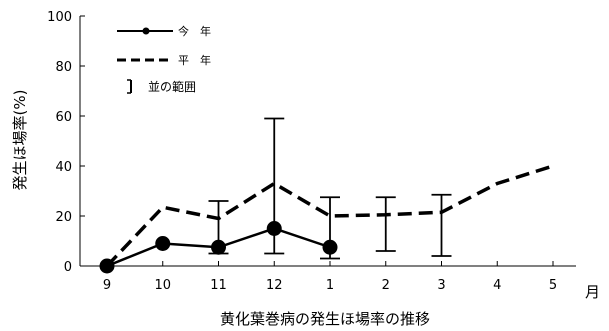 This screenshot has height=331, width=609. Describe the element at coordinates (330, 277) in the screenshot. I see `x-axis-ticks: 9 10 11 12 1 2 3 4 5` at that location.